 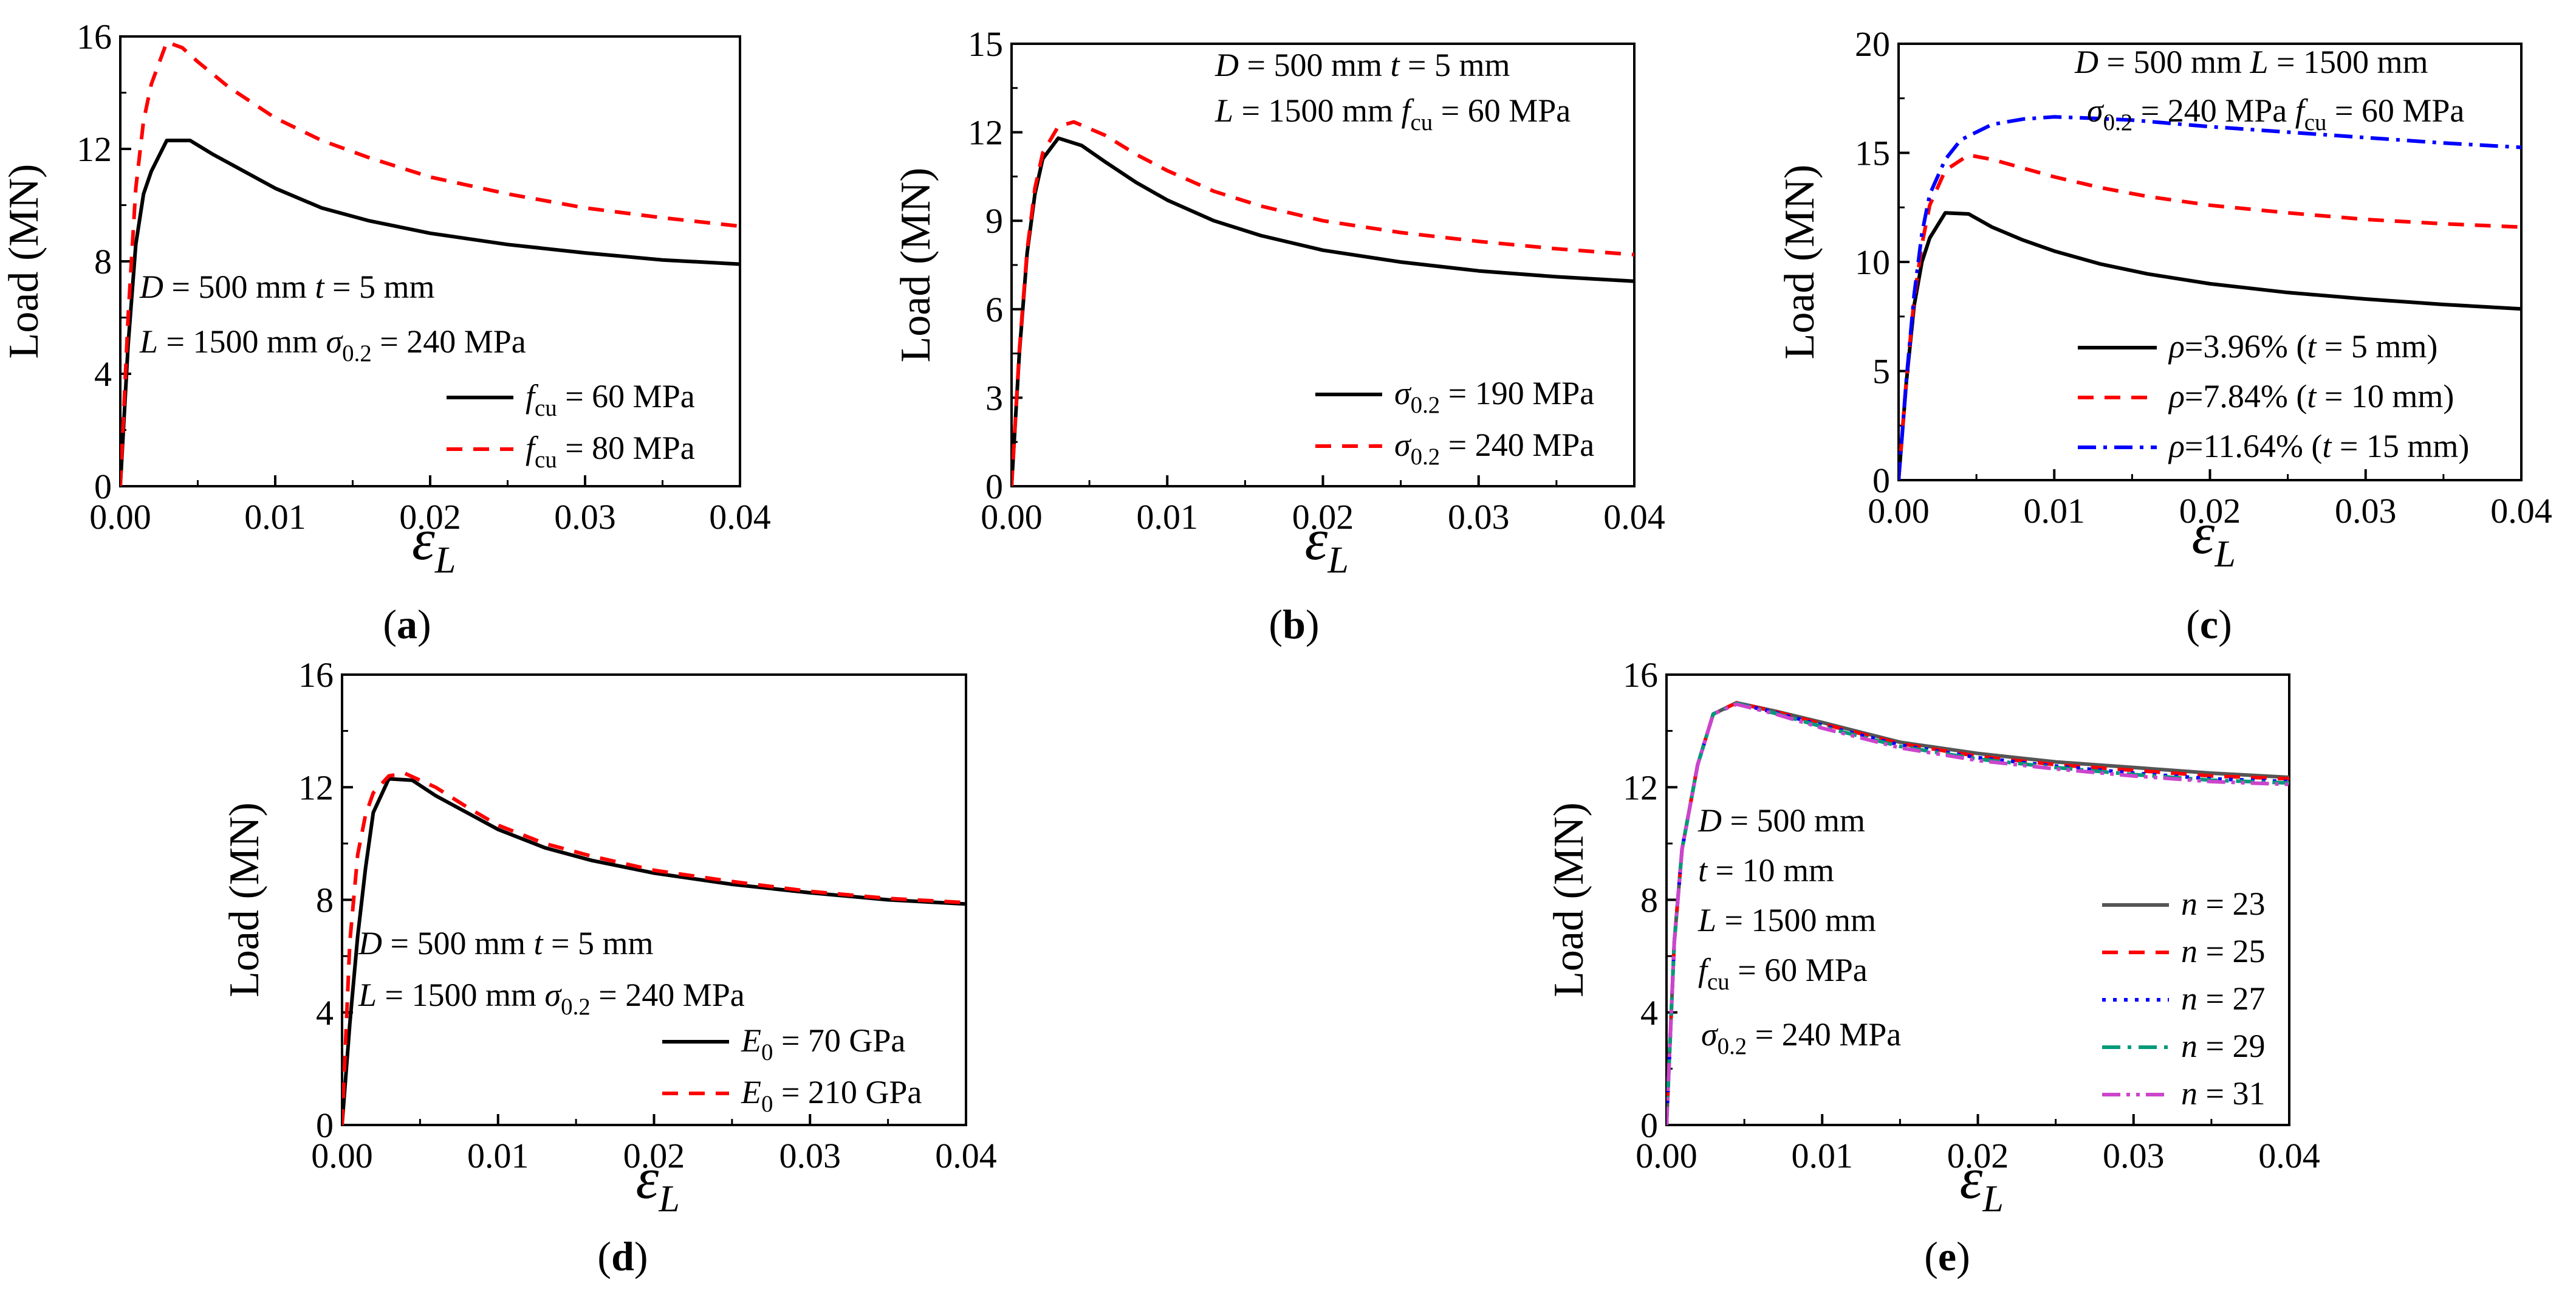 What do you see at coordinates (430, 261) in the screenshot?
I see `plot-frame` at bounding box center [430, 261].